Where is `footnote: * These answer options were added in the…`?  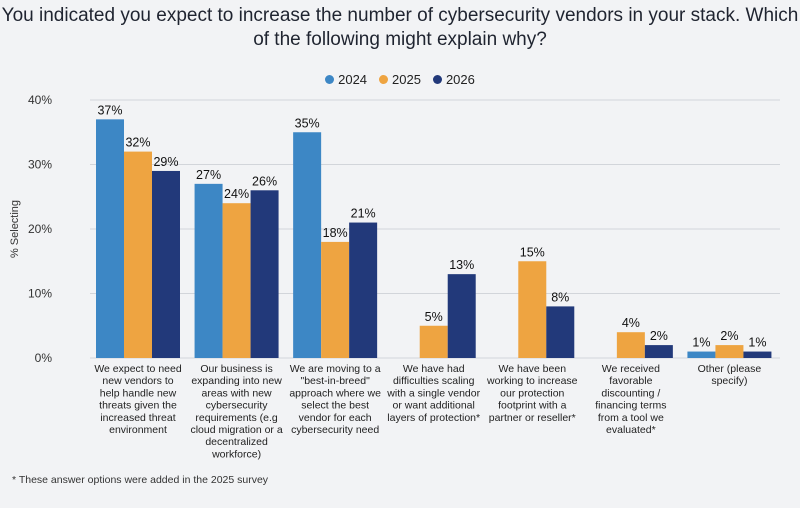 footnote: * These answer options were added in the… is located at coordinates (140, 480).